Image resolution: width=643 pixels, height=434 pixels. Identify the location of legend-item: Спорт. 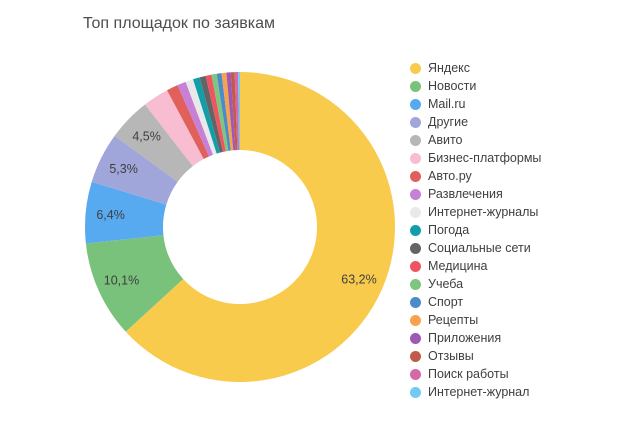
(475, 302).